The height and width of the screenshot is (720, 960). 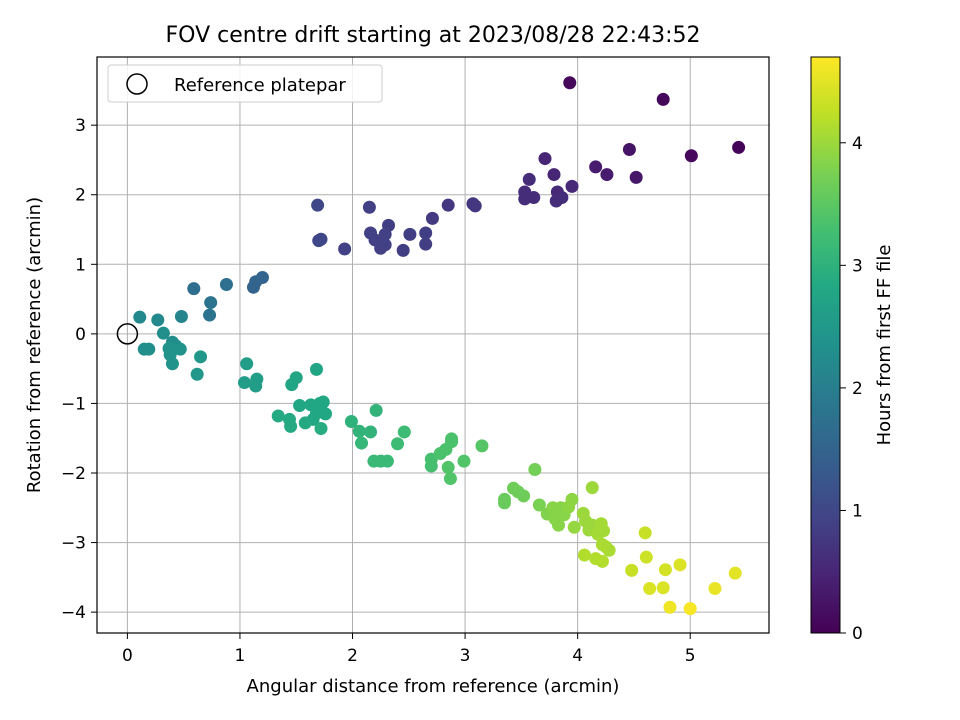 What do you see at coordinates (690, 656) in the screenshot?
I see `x-tick-label: 5` at bounding box center [690, 656].